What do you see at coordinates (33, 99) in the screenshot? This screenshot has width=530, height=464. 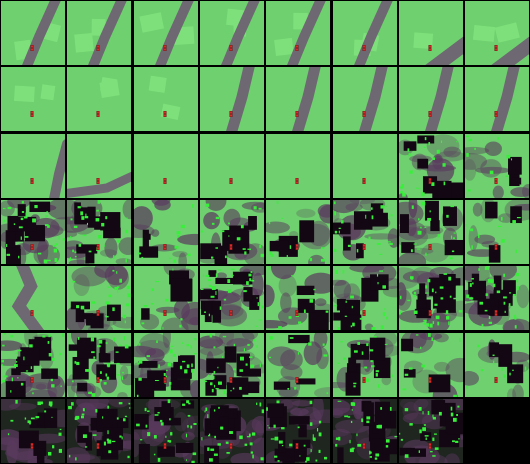 I see `frame-9-view` at bounding box center [33, 99].